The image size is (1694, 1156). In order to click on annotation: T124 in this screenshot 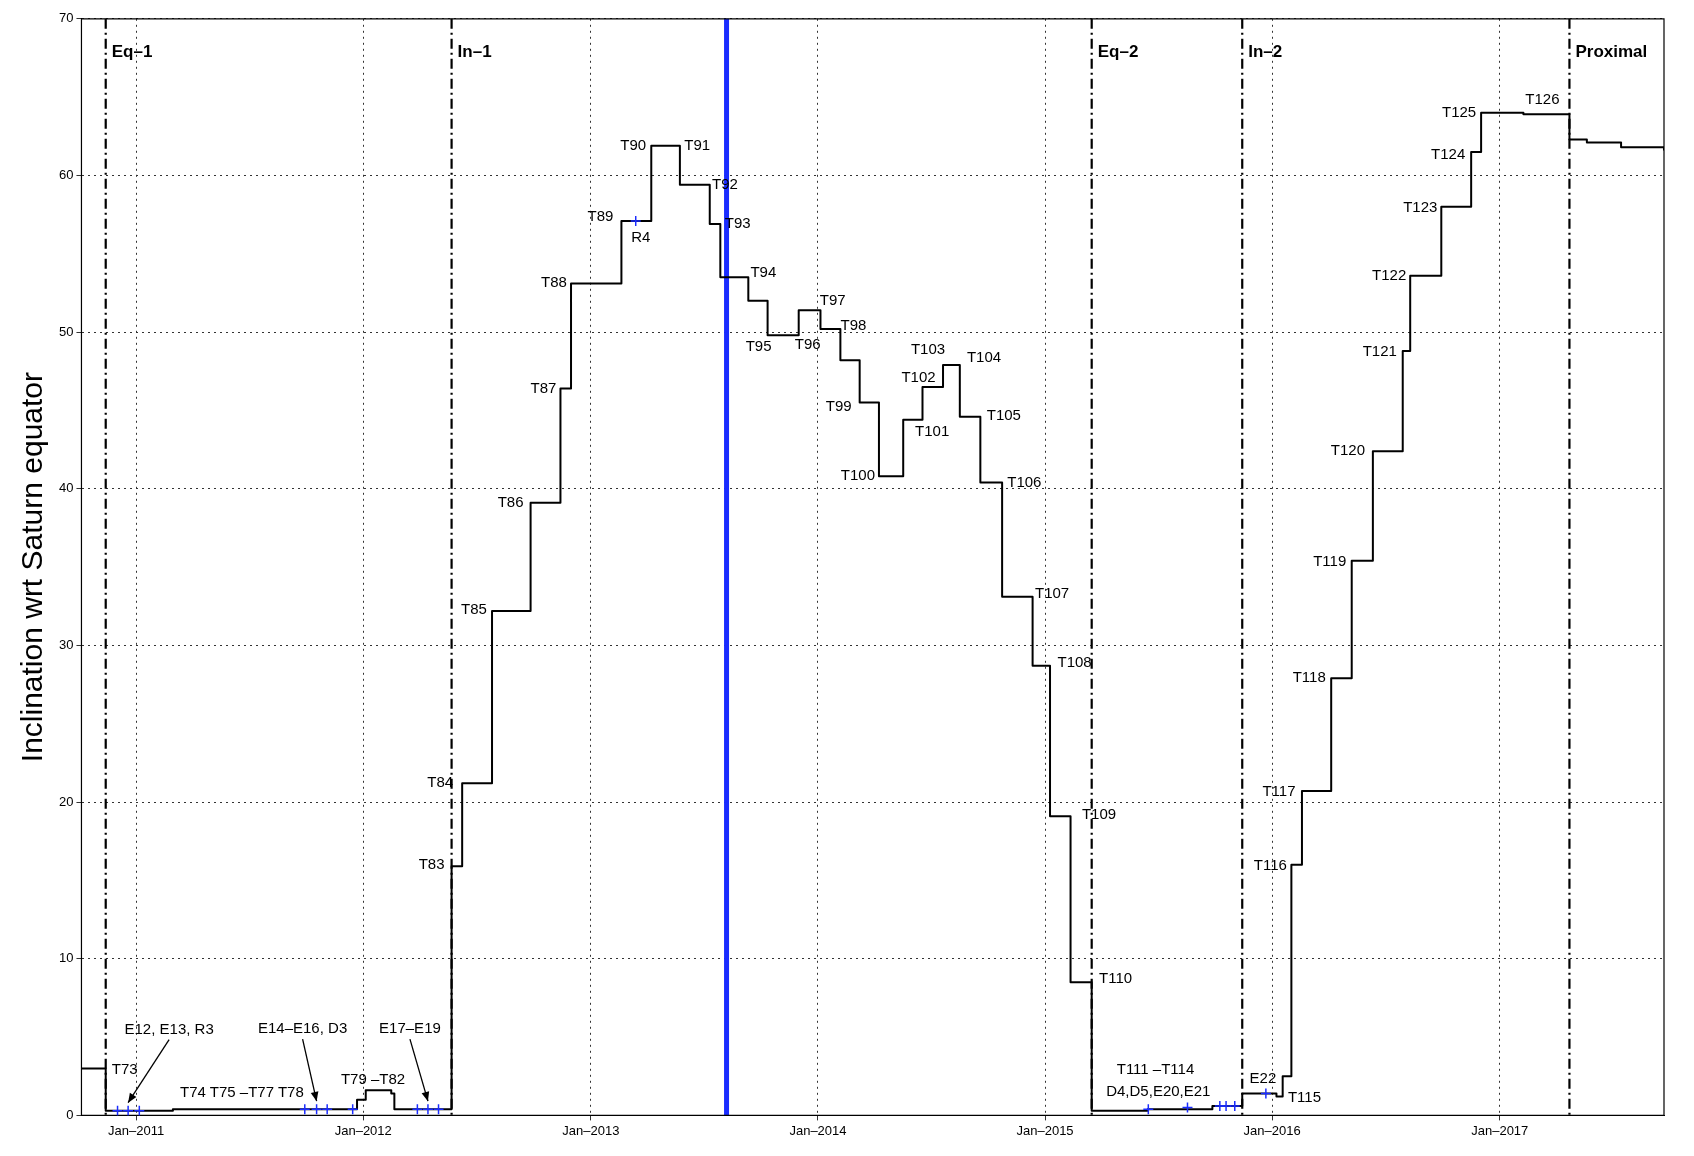, I will do `click(1448, 154)`.